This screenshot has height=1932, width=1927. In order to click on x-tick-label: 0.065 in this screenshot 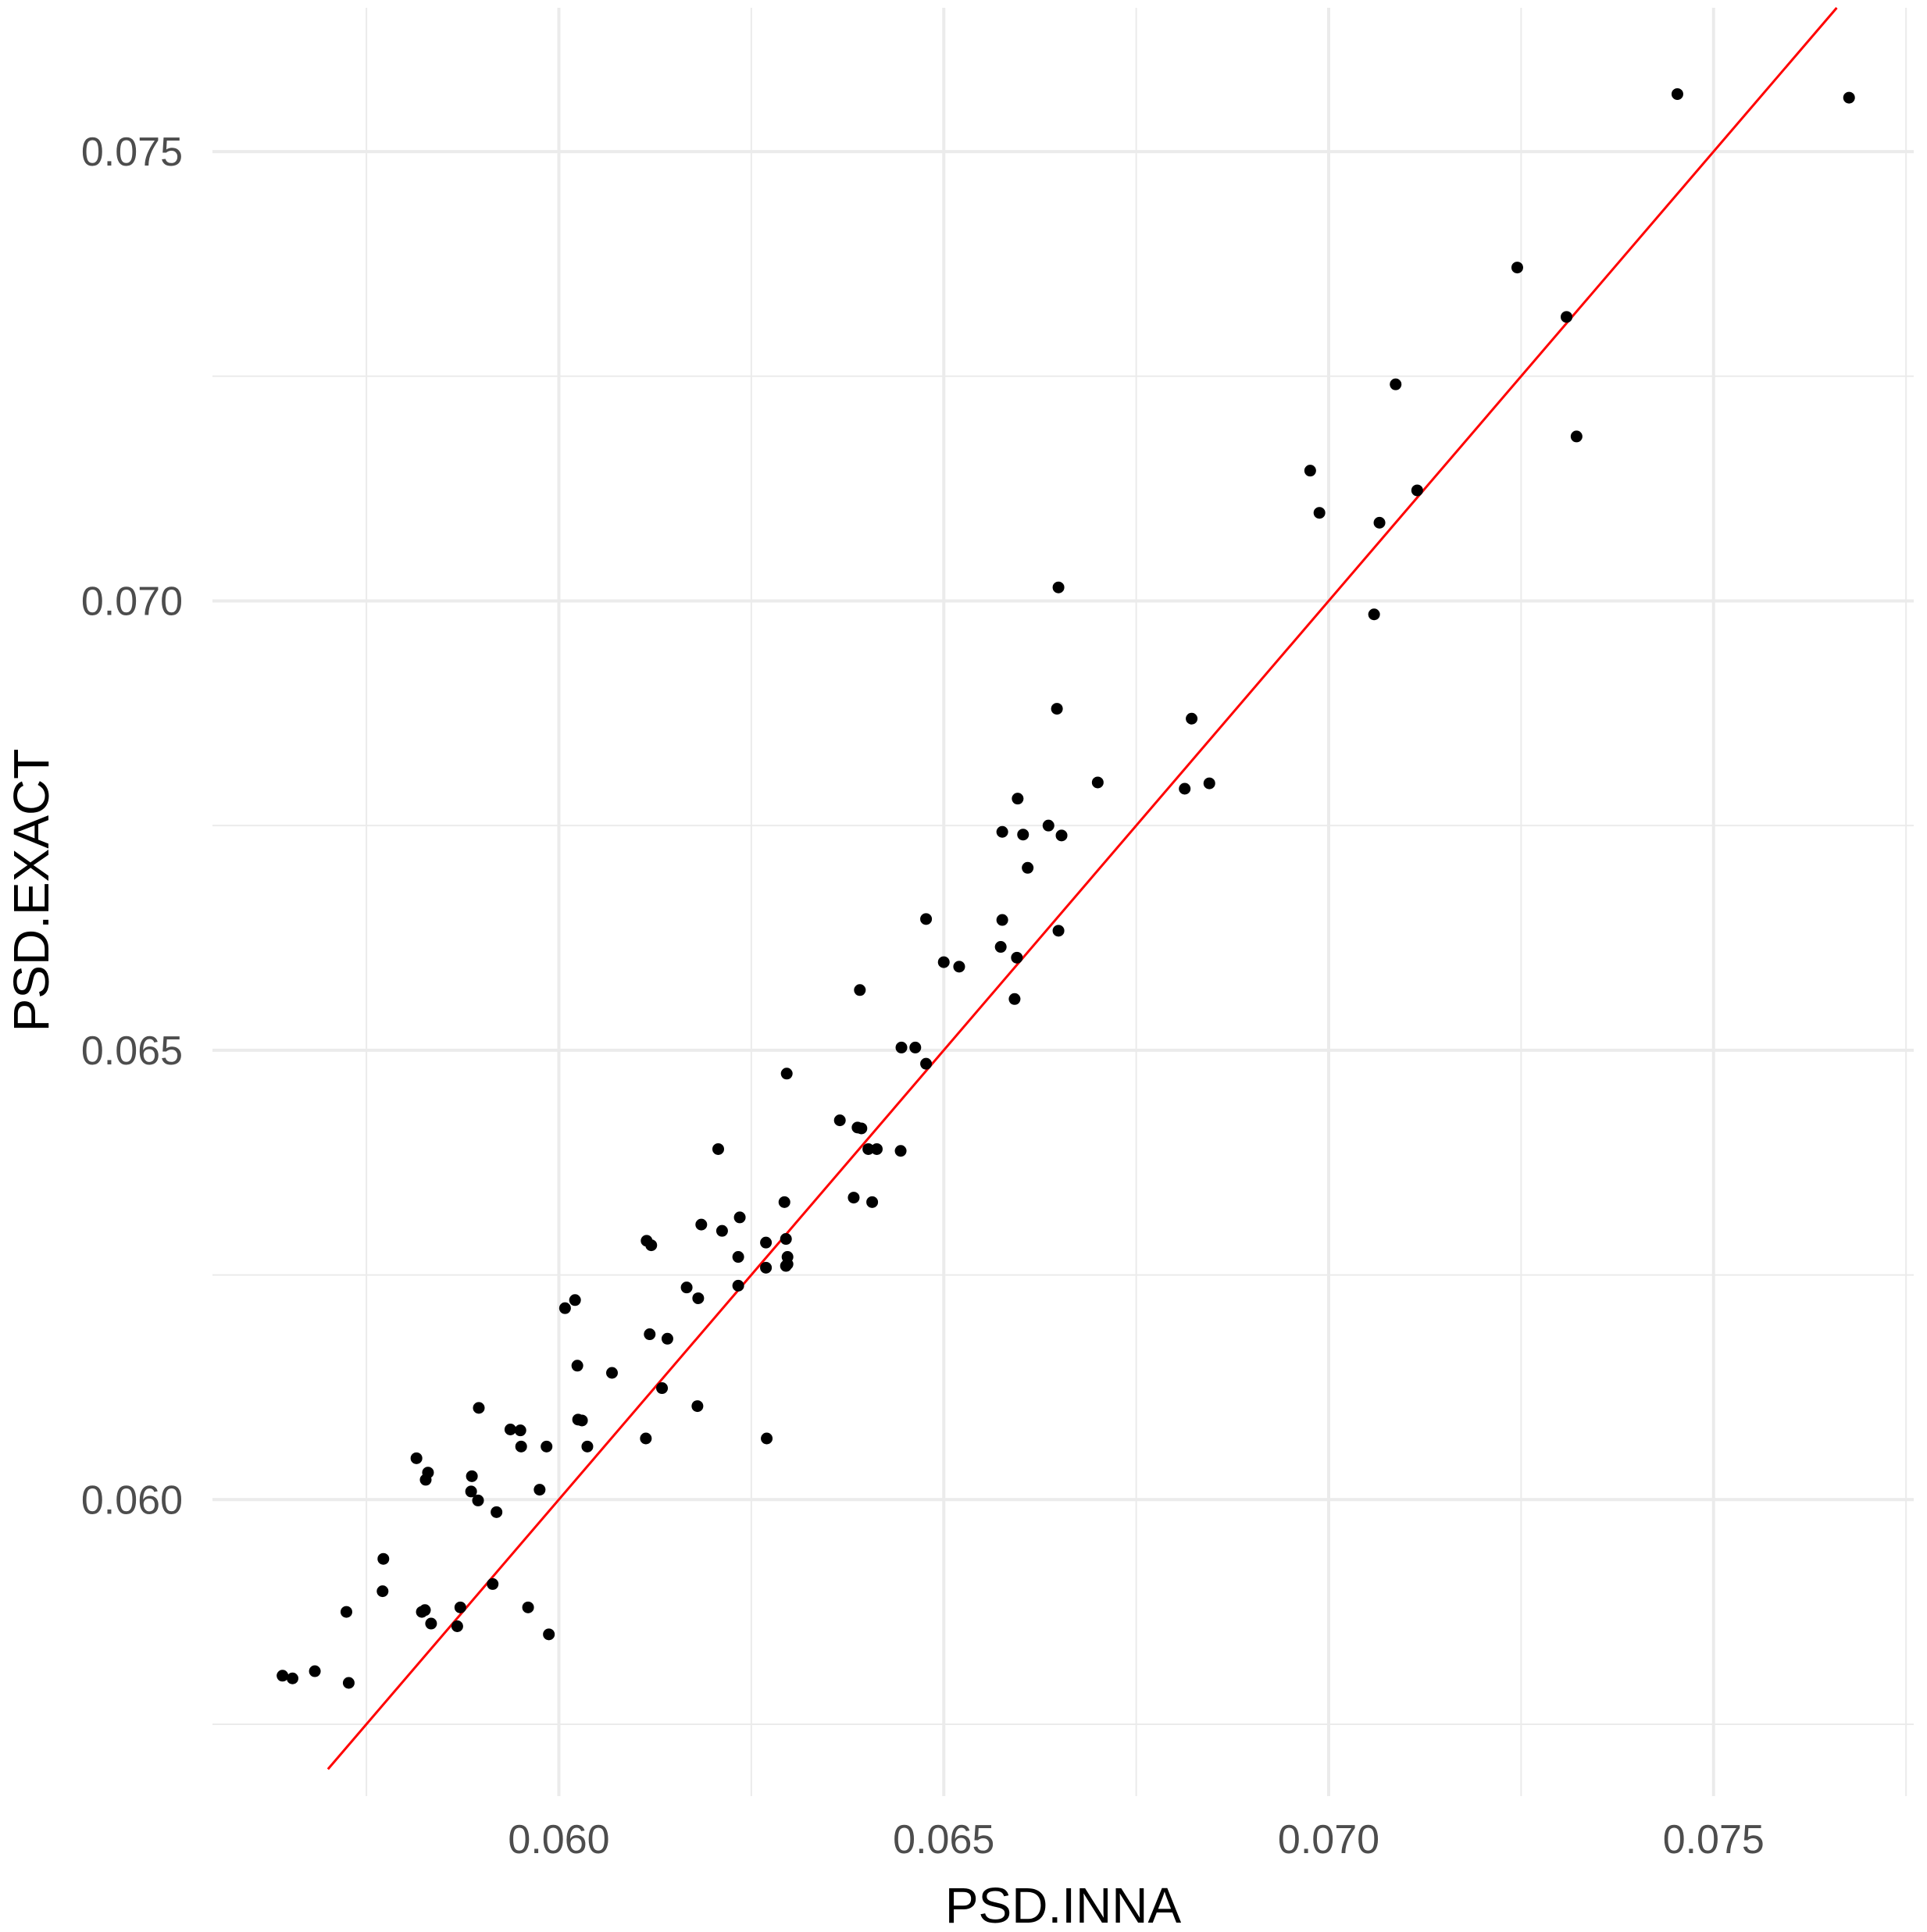, I will do `click(944, 1840)`.